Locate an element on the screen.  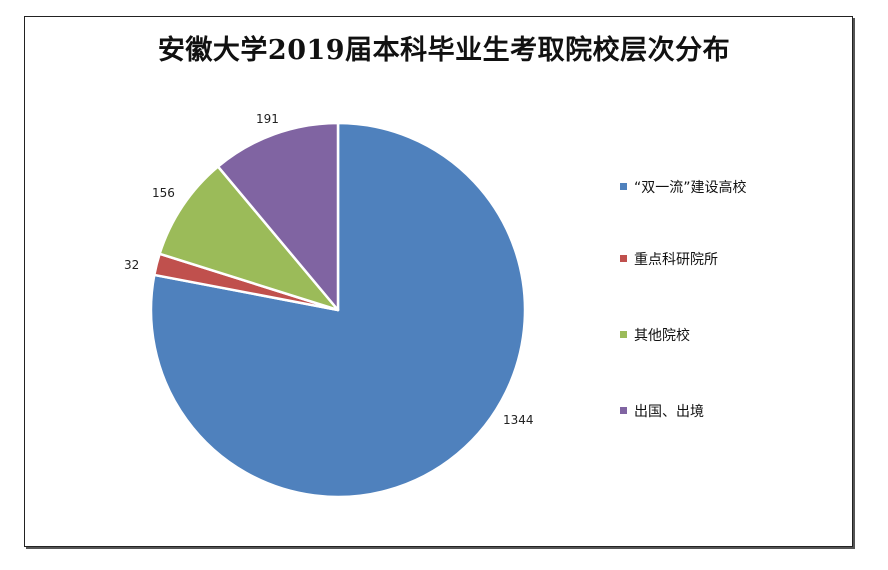
legend-item-double-first-class: “双一流”建设高校 is located at coordinates (683, 187).